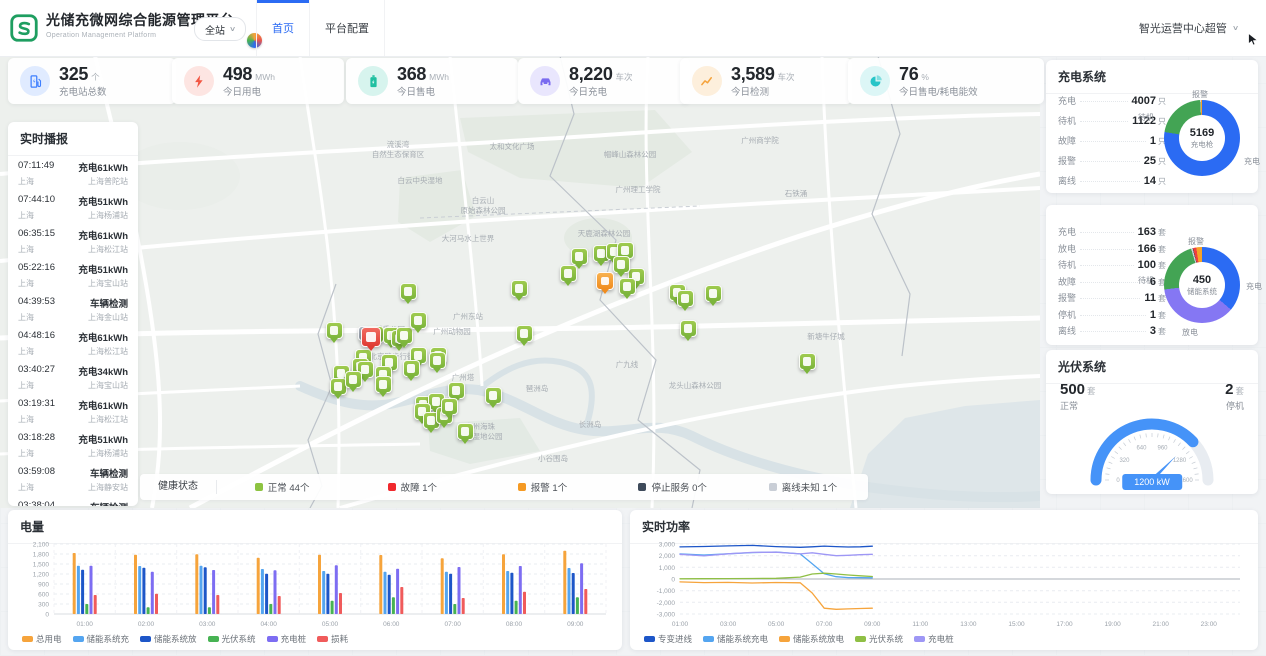  I want to click on donut-center: 450 储能系统, so click(1202, 285).